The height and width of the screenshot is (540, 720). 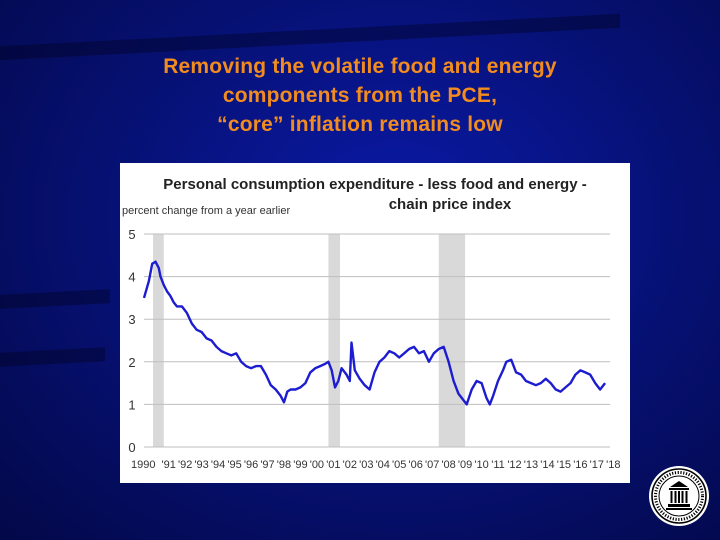 I want to click on x-tick-label: '18, so click(x=613, y=465).